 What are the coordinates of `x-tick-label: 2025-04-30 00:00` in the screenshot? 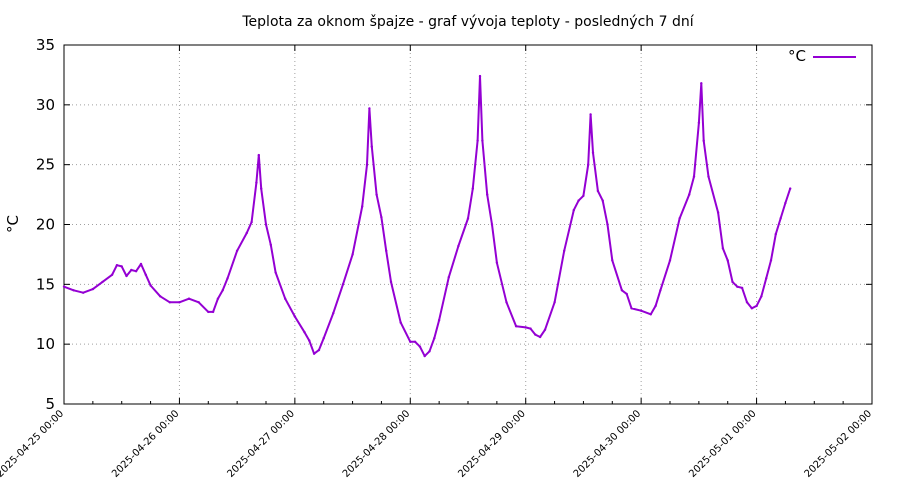 It's located at (608, 444).